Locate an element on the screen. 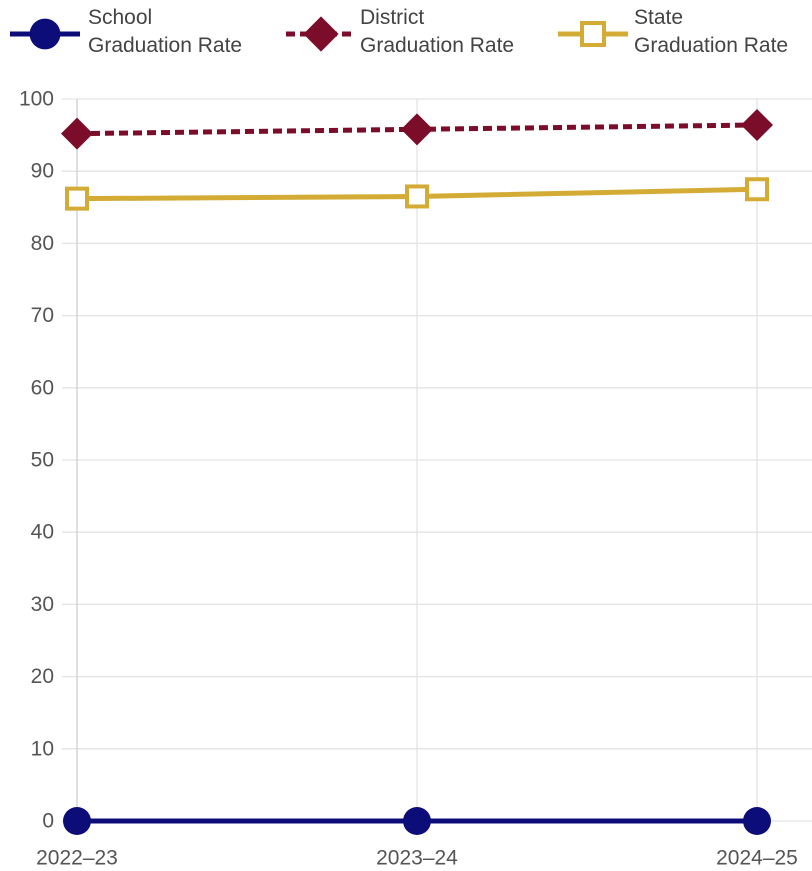 This screenshot has width=812, height=871. legend-label-district: District Graduation Rate is located at coordinates (437, 32).